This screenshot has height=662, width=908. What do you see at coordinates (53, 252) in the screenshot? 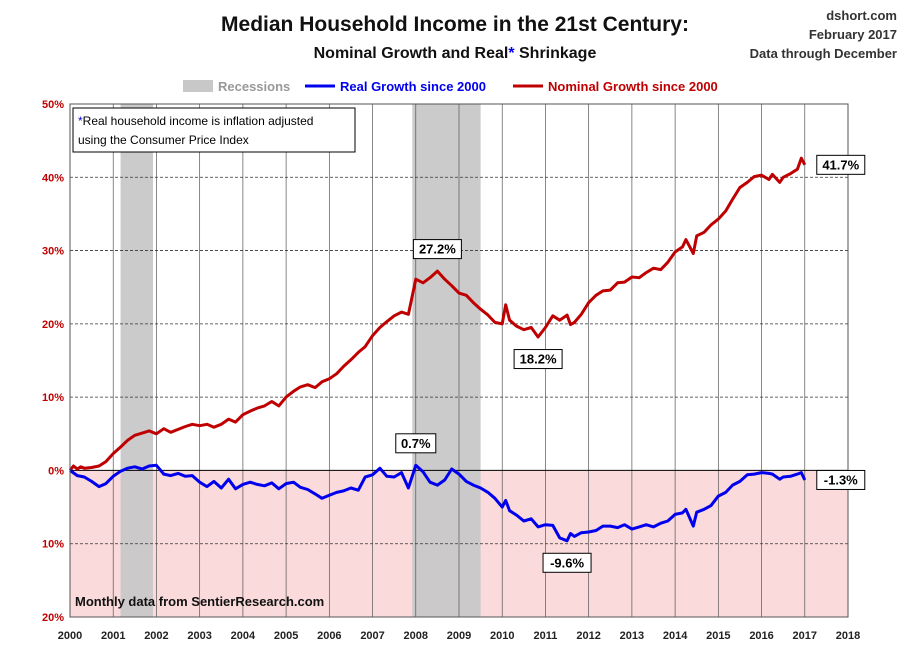
I see `y-tick-label: 30%` at bounding box center [53, 252].